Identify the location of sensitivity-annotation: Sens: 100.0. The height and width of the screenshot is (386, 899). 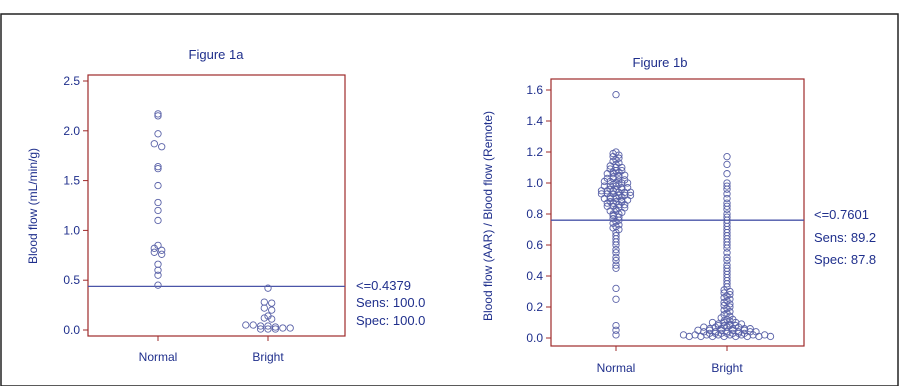
(390, 302).